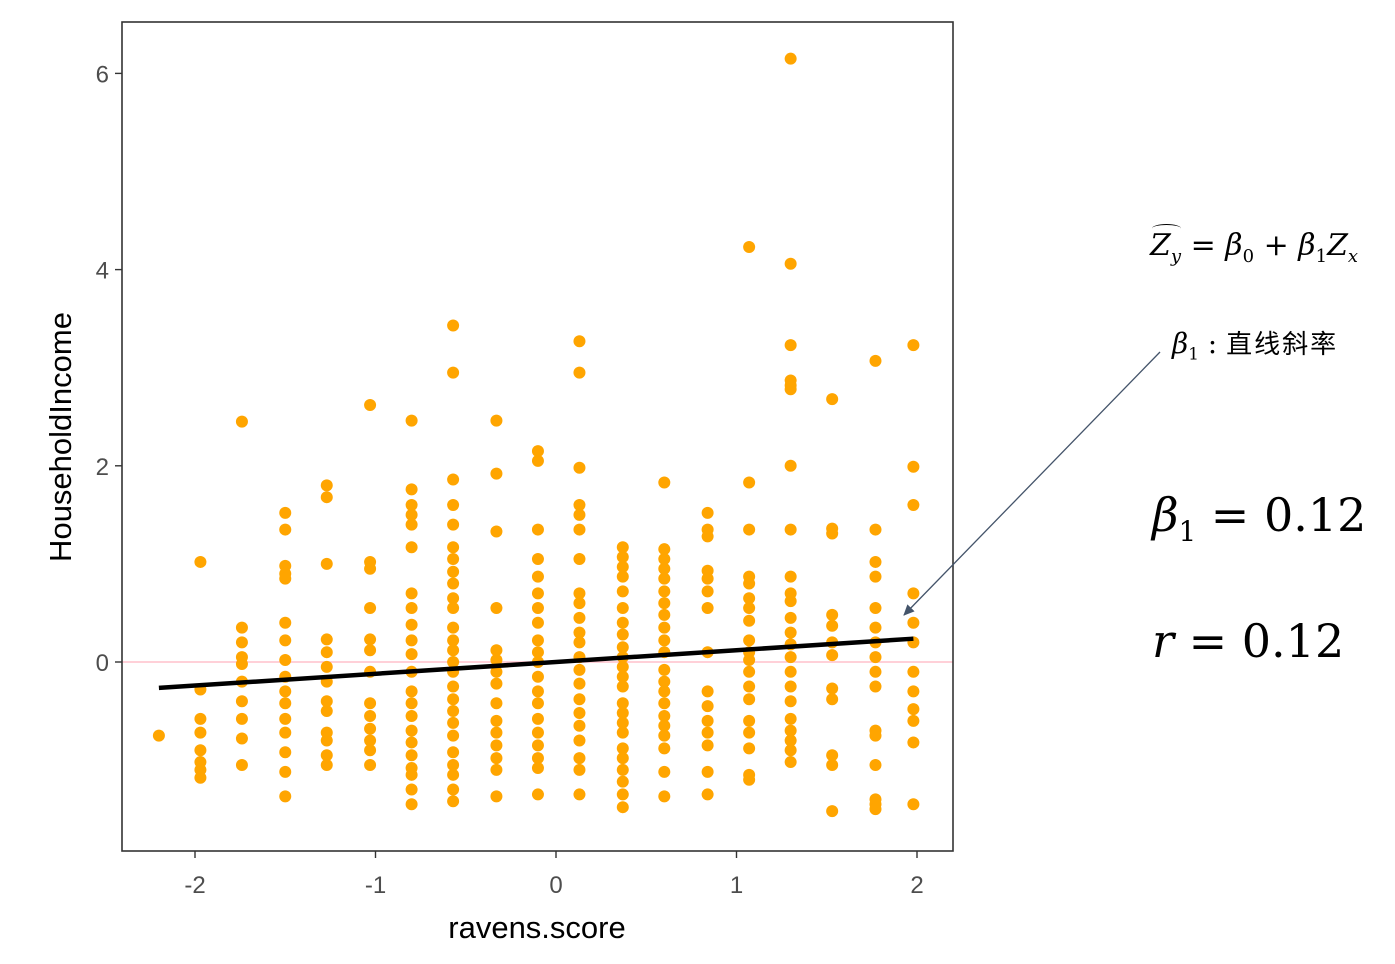  Describe the element at coordinates (555, 885) in the screenshot. I see `x-tick-label: 0` at that location.